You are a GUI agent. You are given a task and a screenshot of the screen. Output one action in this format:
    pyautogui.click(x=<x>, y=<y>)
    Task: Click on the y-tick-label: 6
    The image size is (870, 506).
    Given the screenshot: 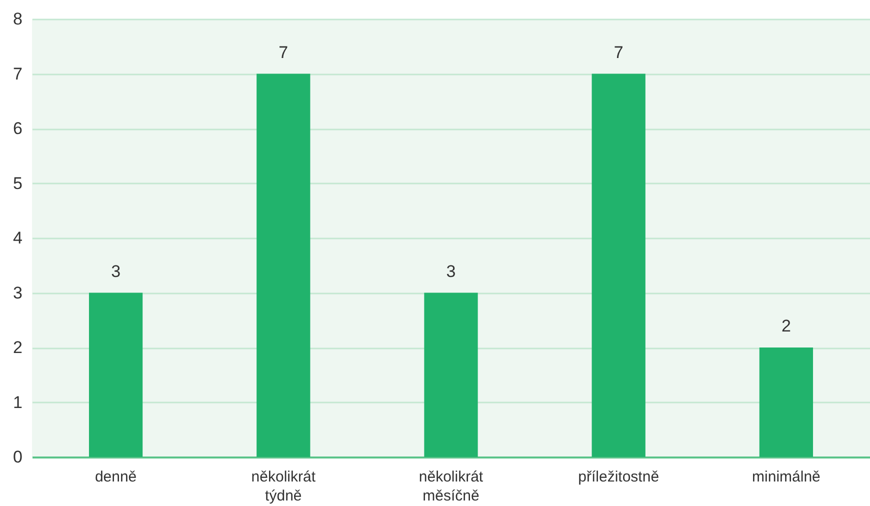 What is the action you would take?
    pyautogui.click(x=17, y=128)
    